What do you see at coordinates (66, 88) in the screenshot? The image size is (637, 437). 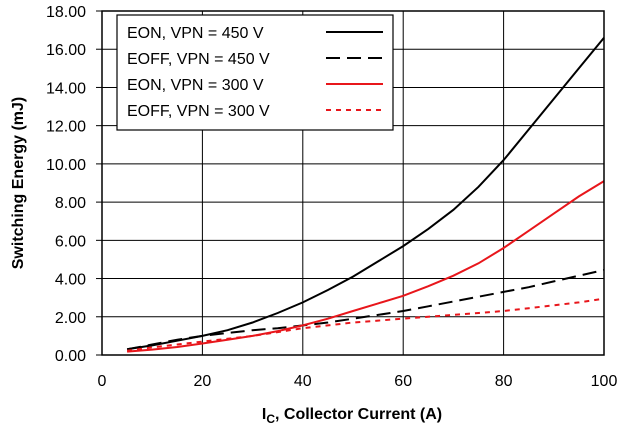 I see `y-tick-label: 14.00` at bounding box center [66, 88].